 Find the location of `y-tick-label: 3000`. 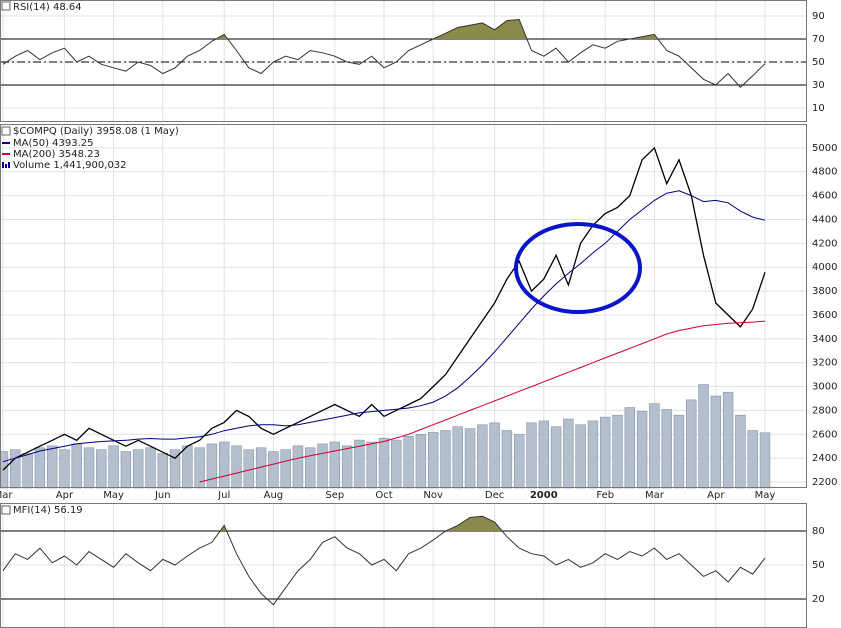

y-tick-label: 3000 is located at coordinates (824, 387).